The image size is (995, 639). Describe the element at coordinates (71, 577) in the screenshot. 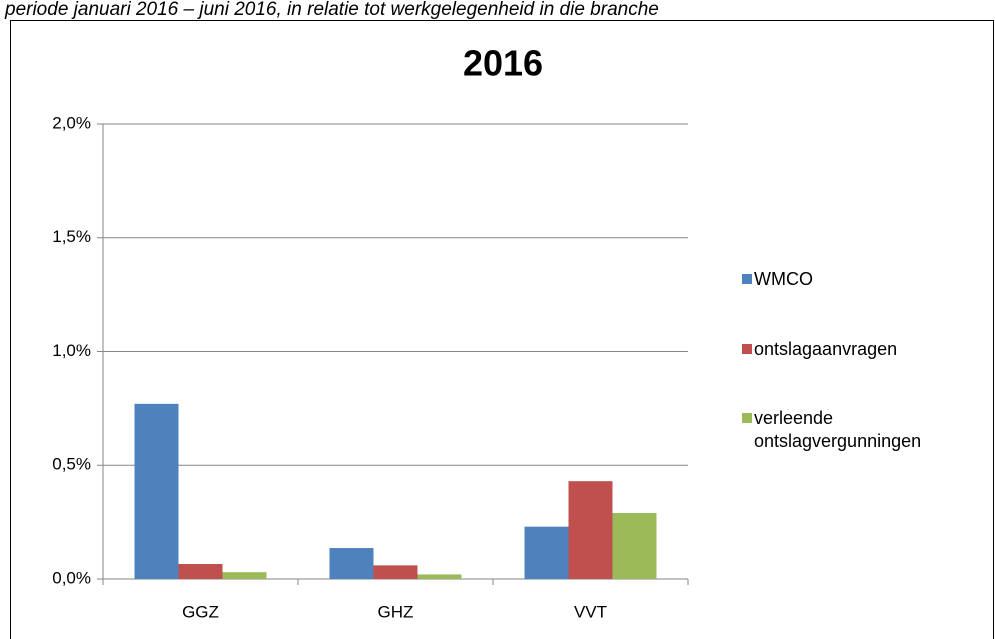

I see `y-tick-label: 0,0%` at that location.